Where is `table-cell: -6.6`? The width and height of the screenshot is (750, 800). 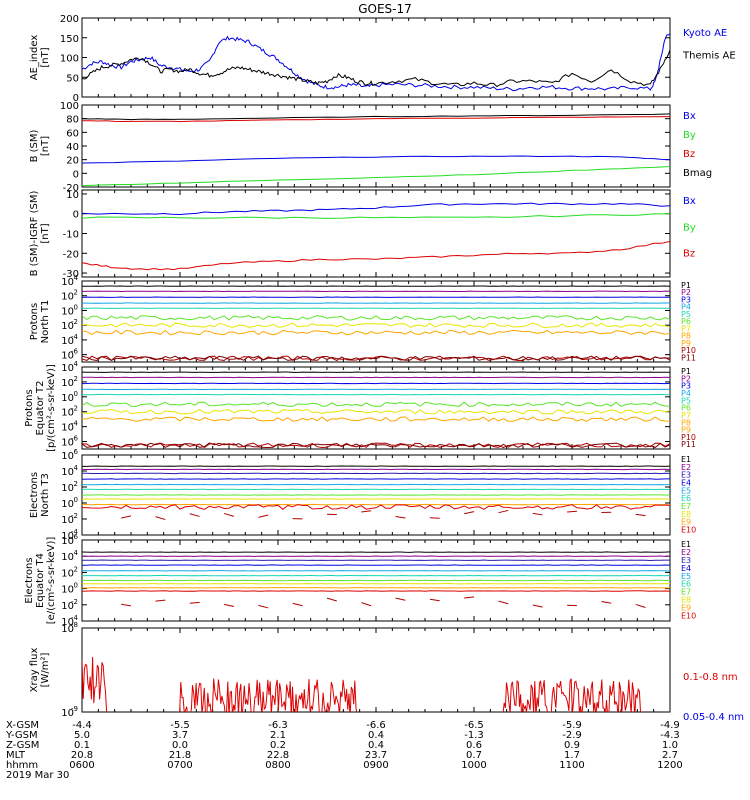 table-cell: -6.6 is located at coordinates (376, 725).